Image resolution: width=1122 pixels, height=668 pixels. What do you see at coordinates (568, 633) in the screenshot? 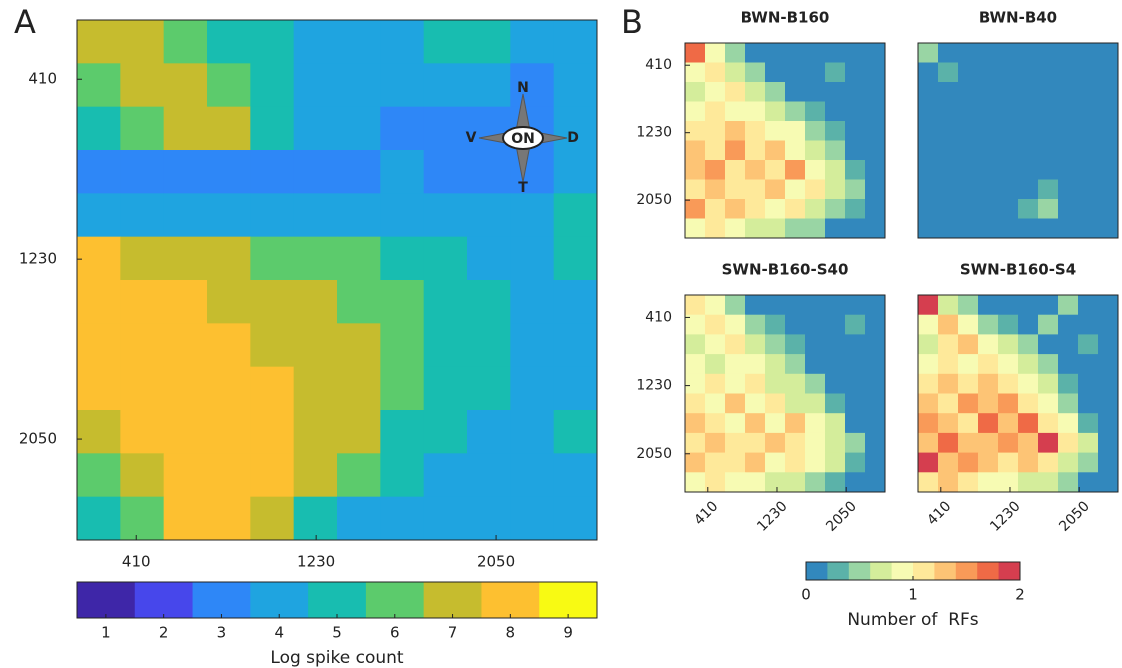
I see `colorbar-tick-label: 9` at bounding box center [568, 633].